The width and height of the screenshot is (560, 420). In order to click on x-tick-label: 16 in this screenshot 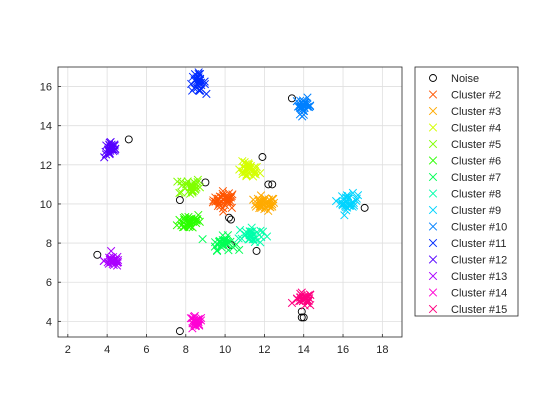, I will do `click(343, 350)`.